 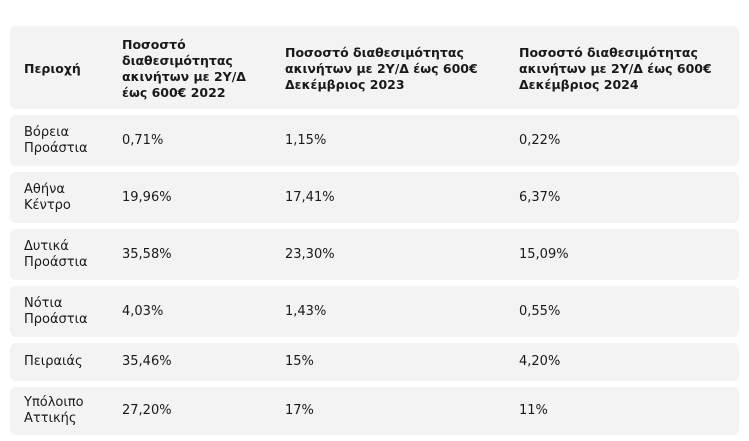 I want to click on table-row: Υπόλοιπο Αττικής 27,20% 17% 11%, so click(x=374, y=411).